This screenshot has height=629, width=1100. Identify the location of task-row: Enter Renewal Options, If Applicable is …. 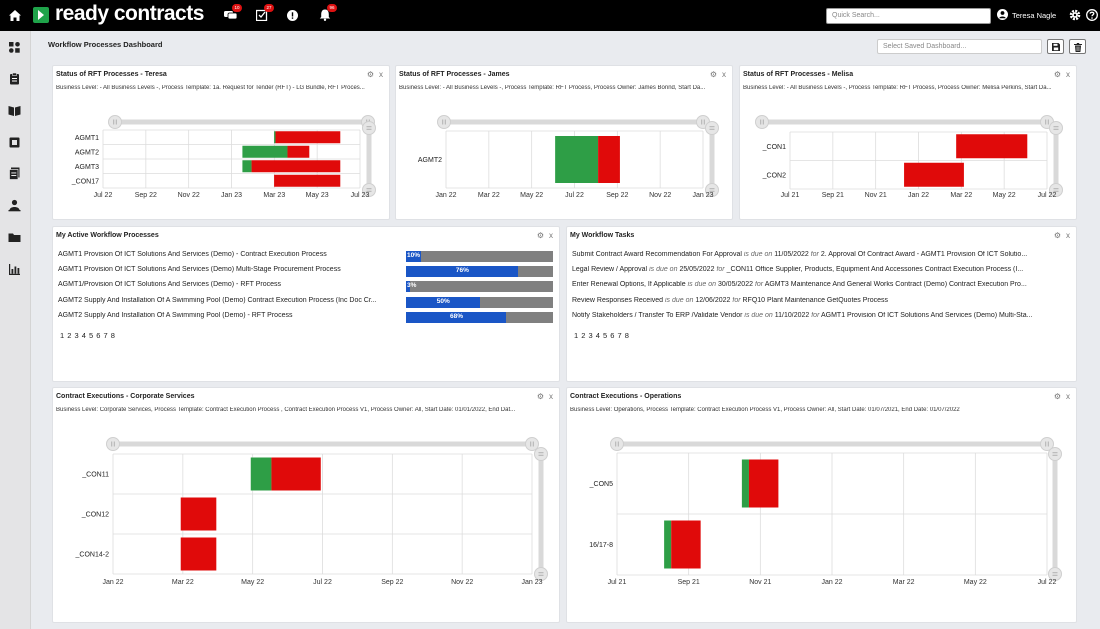
(821, 287).